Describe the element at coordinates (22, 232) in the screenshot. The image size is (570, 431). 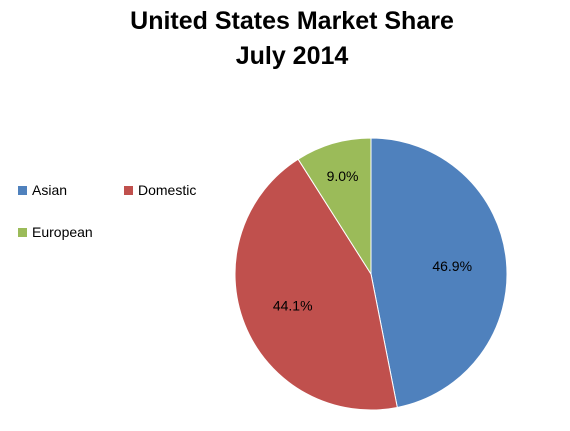
I see `legend-swatch-european` at that location.